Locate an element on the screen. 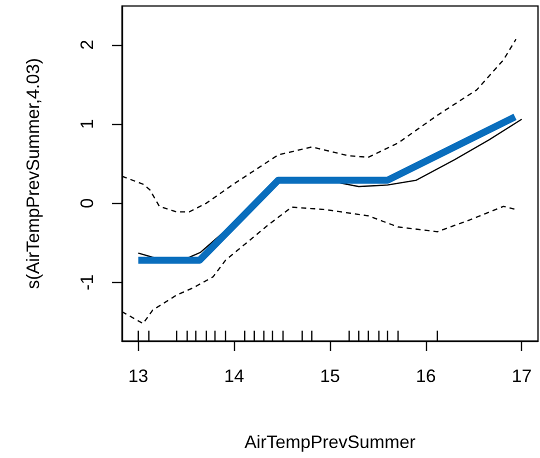  y-tick-label: 1 is located at coordinates (87, 124).